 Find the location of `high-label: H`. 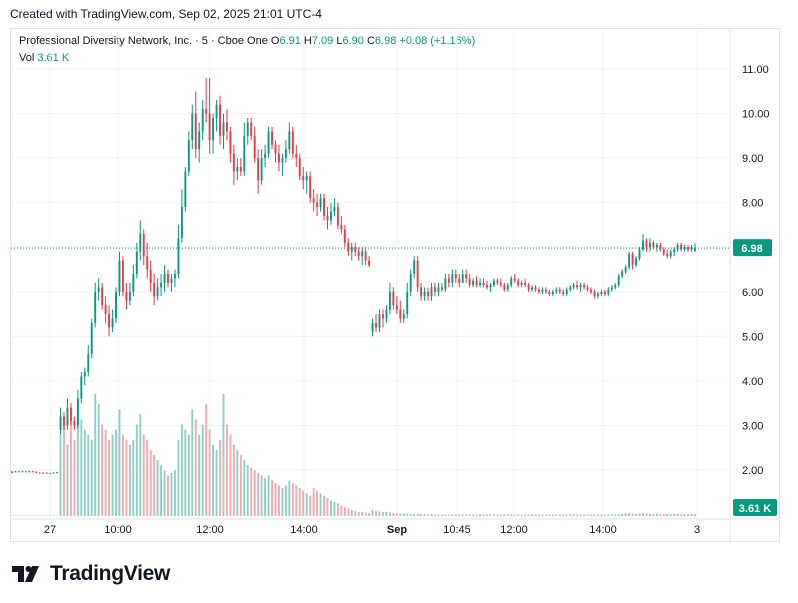

high-label: H is located at coordinates (307, 41).